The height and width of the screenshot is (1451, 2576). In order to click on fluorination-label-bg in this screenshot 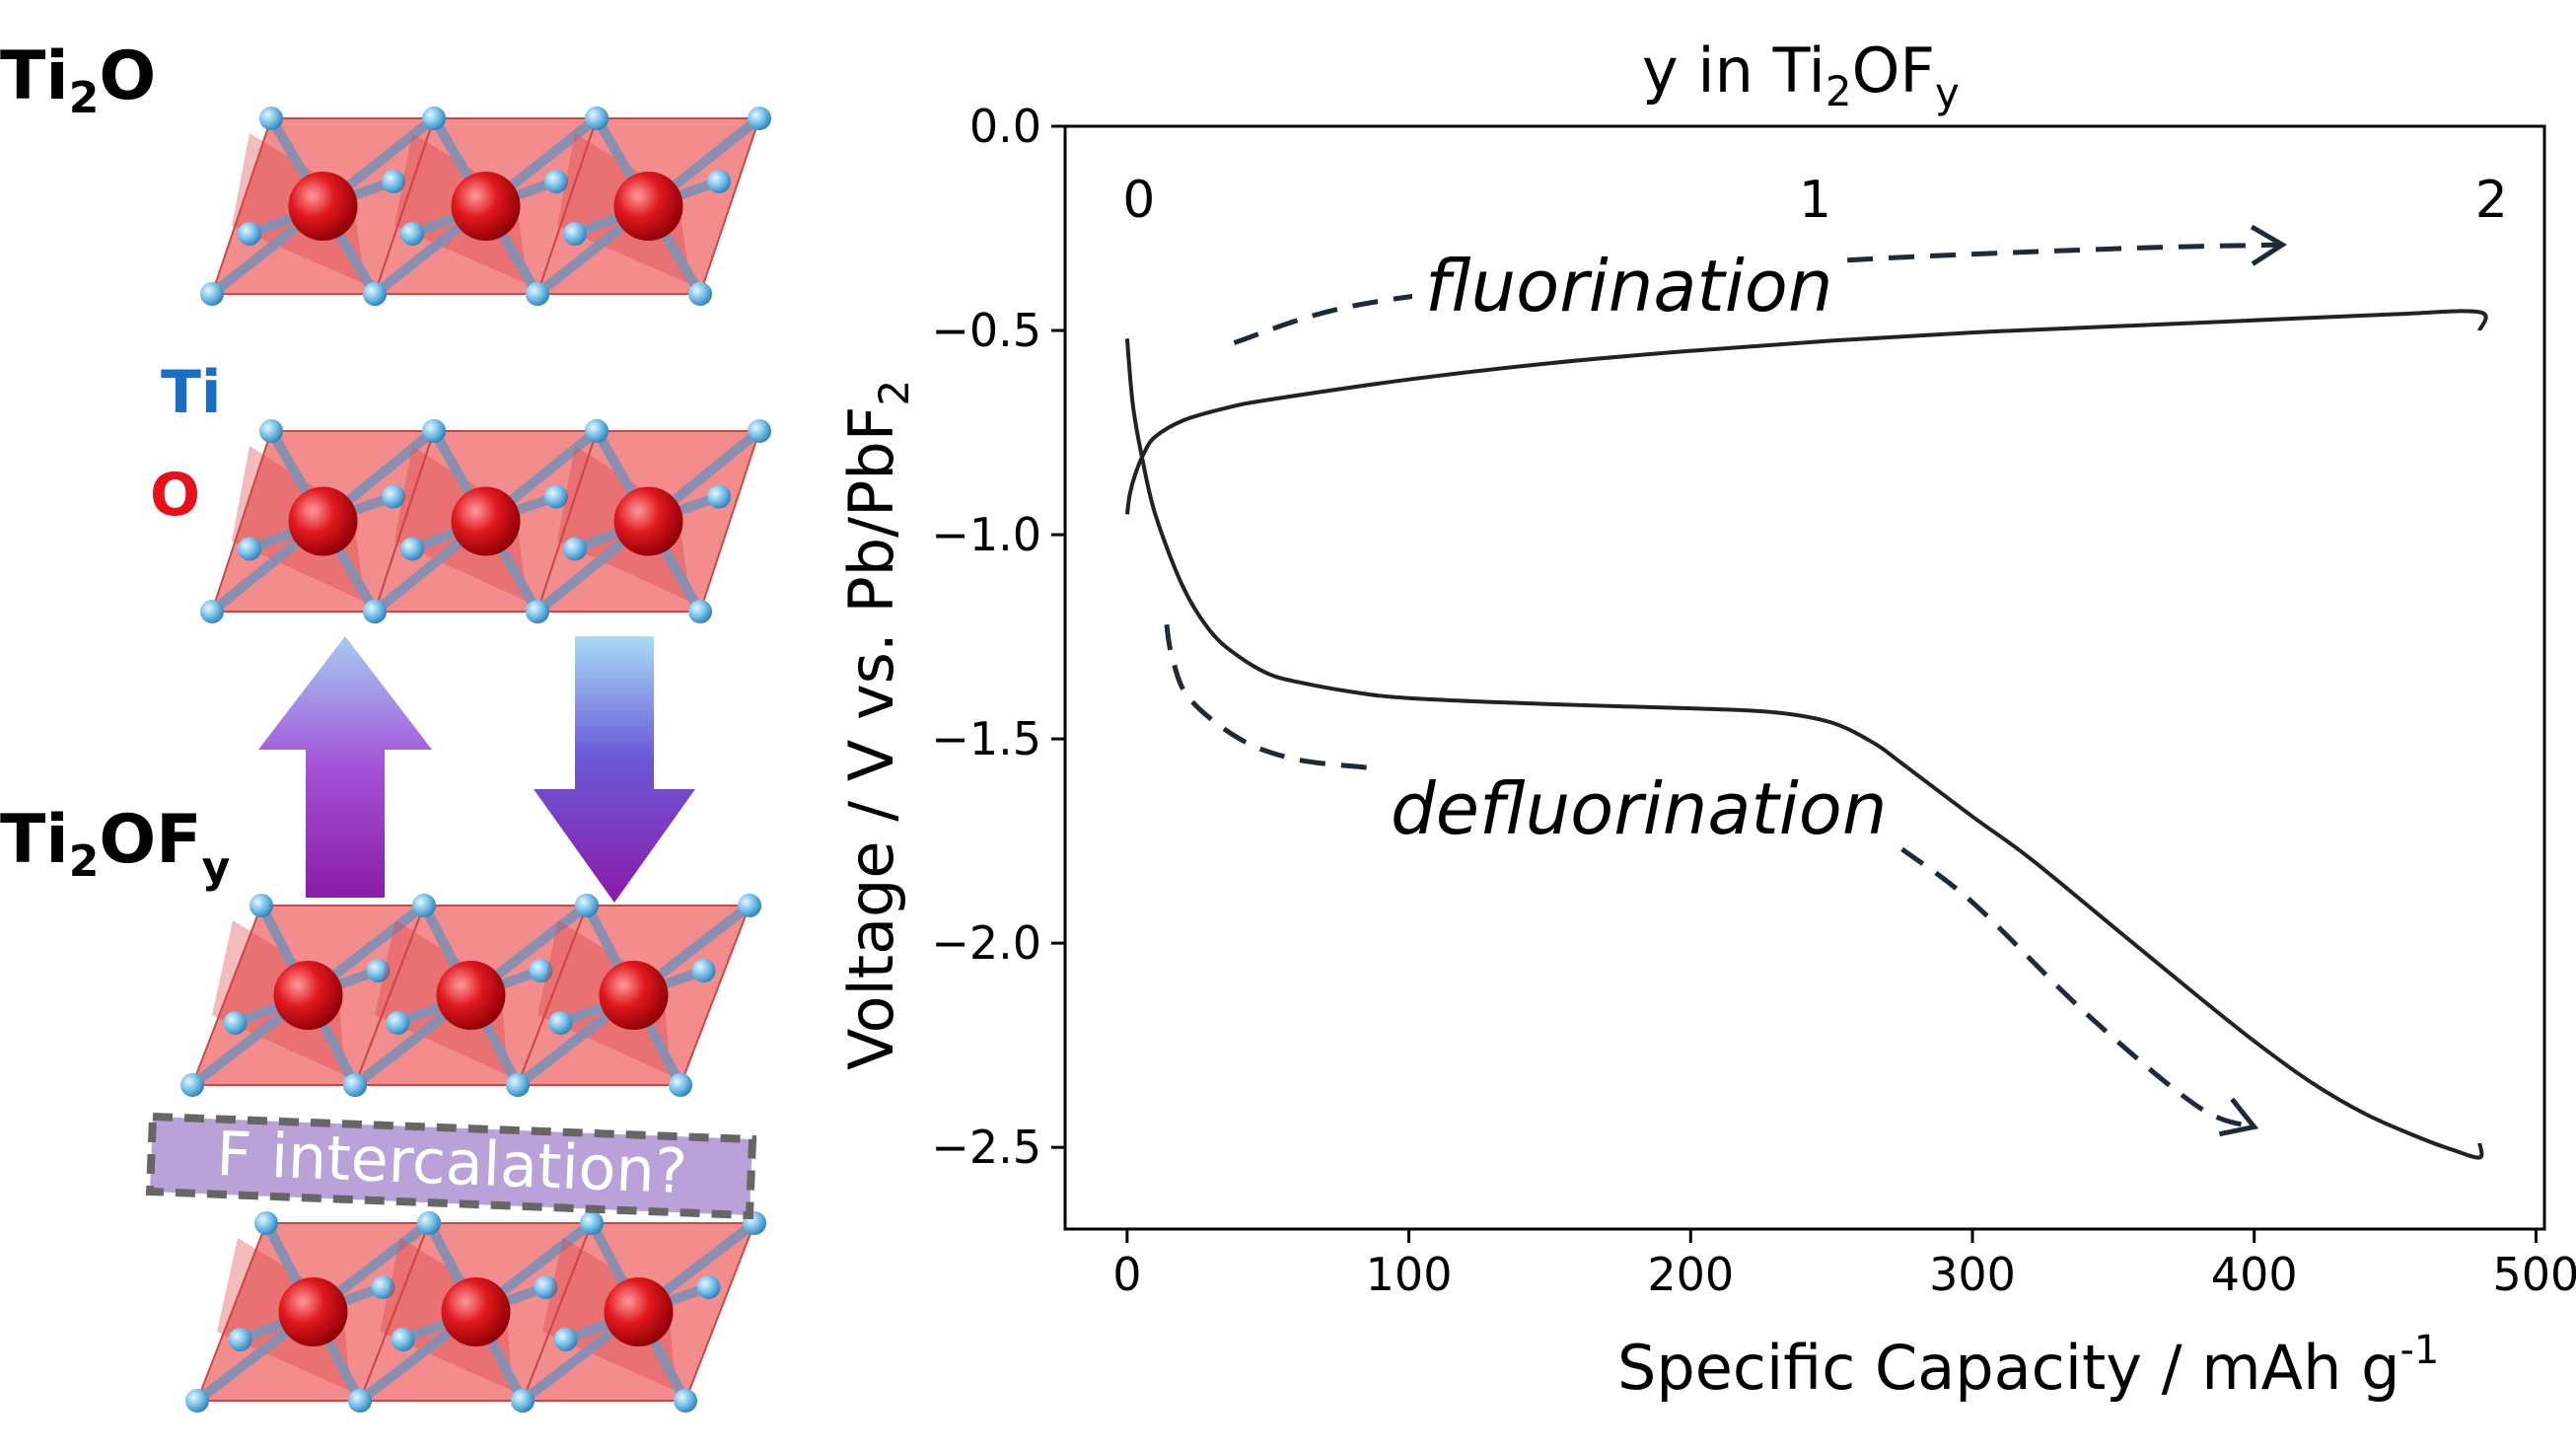, I will do `click(1624, 288)`.